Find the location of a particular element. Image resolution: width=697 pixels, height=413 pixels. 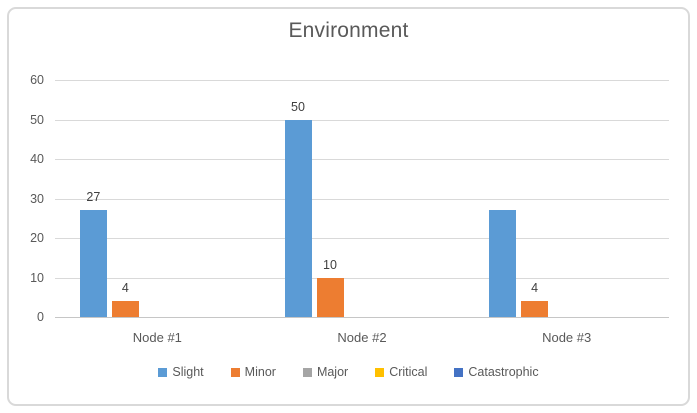

y-axis-tick-label: 40 is located at coordinates (37, 159).